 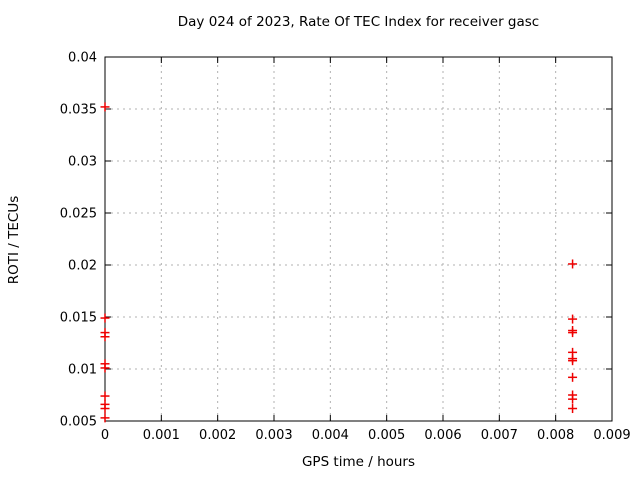 What do you see at coordinates (555, 435) in the screenshot?
I see `x-tick-label: 0.008` at bounding box center [555, 435].